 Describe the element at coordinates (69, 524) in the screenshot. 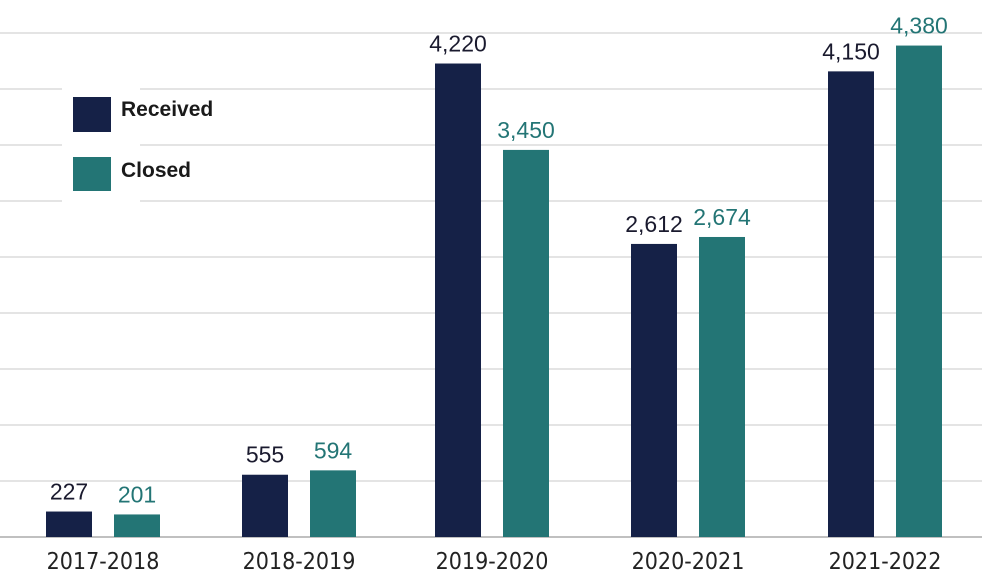

I see `bar-received-2017-2018` at that location.